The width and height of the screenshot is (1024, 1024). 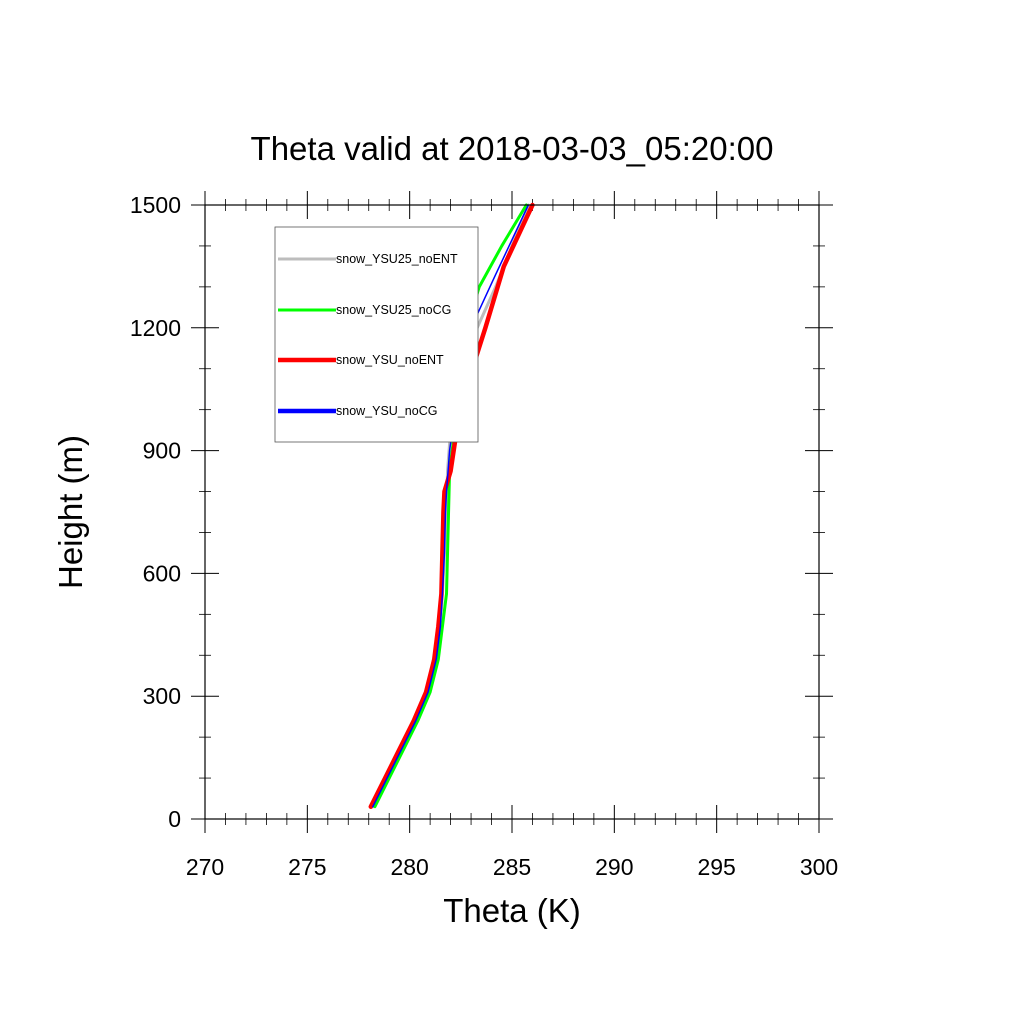 What do you see at coordinates (155, 205) in the screenshot?
I see `y-tick-label: 1500` at bounding box center [155, 205].